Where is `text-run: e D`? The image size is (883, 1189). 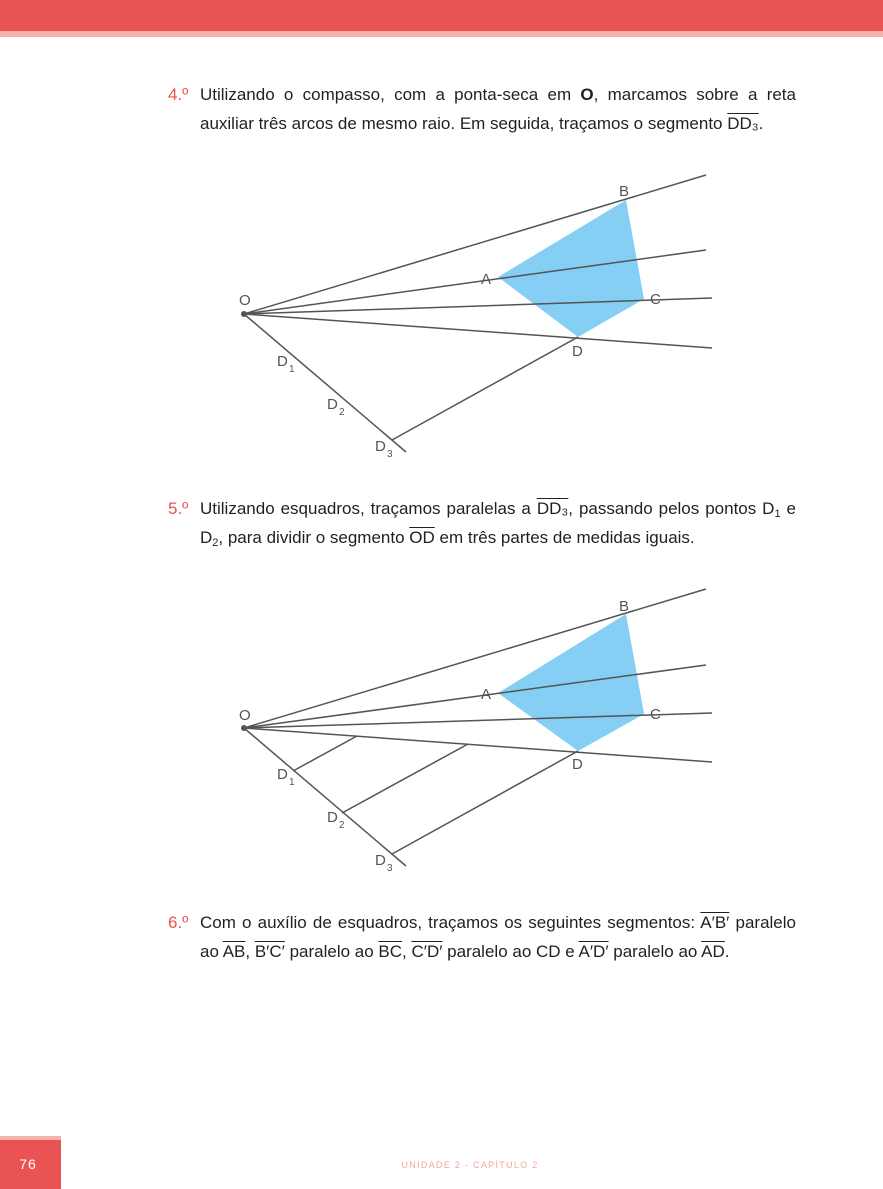 text-run: e D is located at coordinates (498, 523).